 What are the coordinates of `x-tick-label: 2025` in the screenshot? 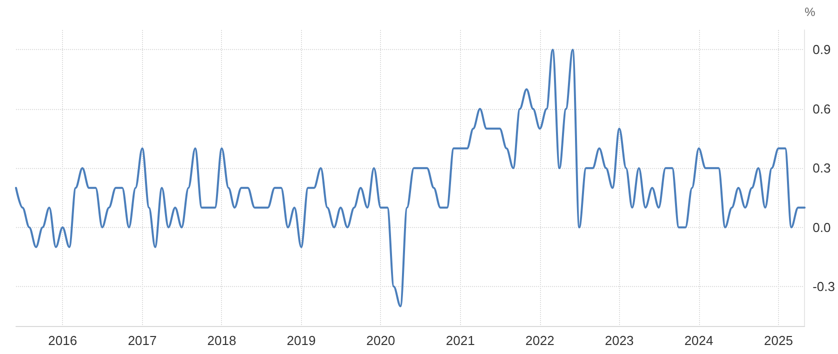 It's located at (778, 340).